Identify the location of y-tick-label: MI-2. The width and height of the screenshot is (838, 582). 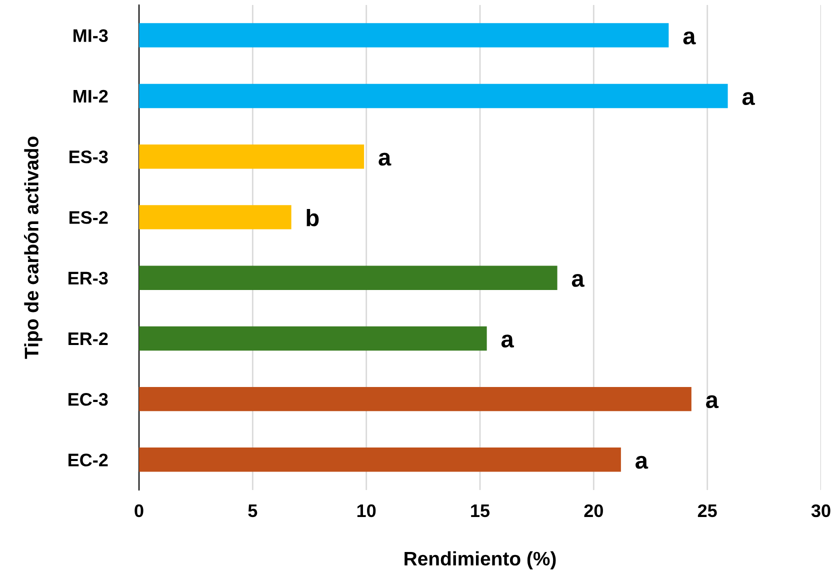
(91, 96).